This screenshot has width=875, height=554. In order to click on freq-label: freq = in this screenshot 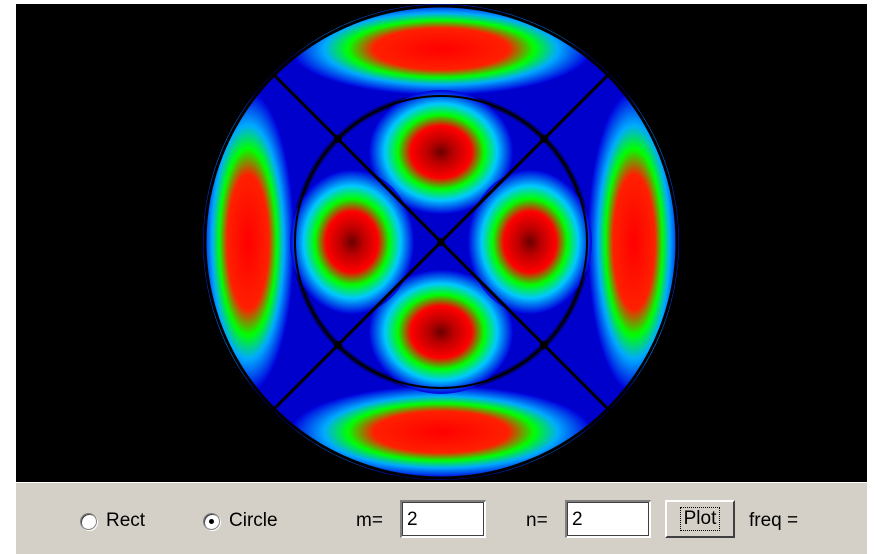, I will do `click(774, 520)`.